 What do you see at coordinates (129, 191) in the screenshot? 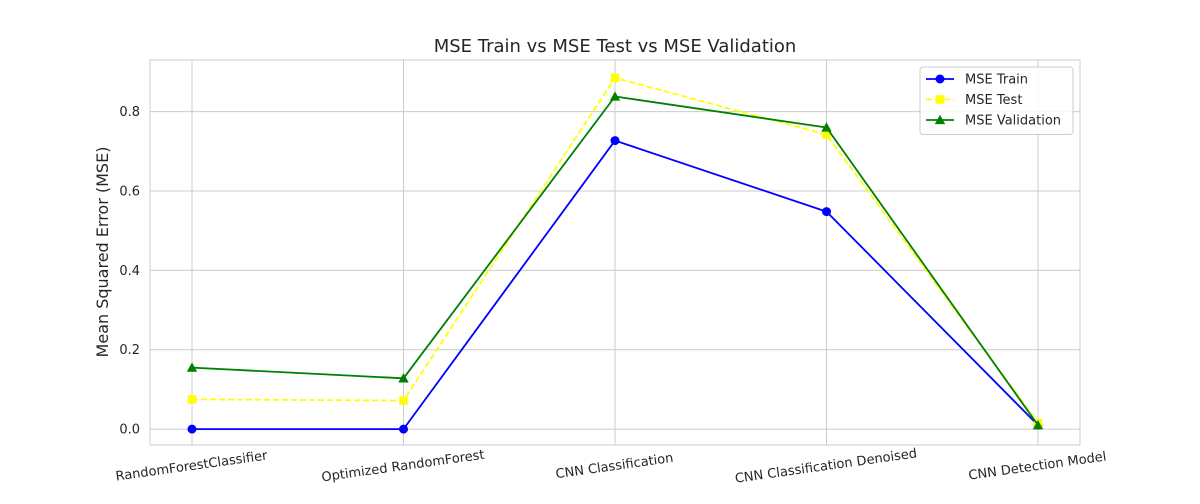
I see `y-tick-label: 0.6` at bounding box center [129, 191].